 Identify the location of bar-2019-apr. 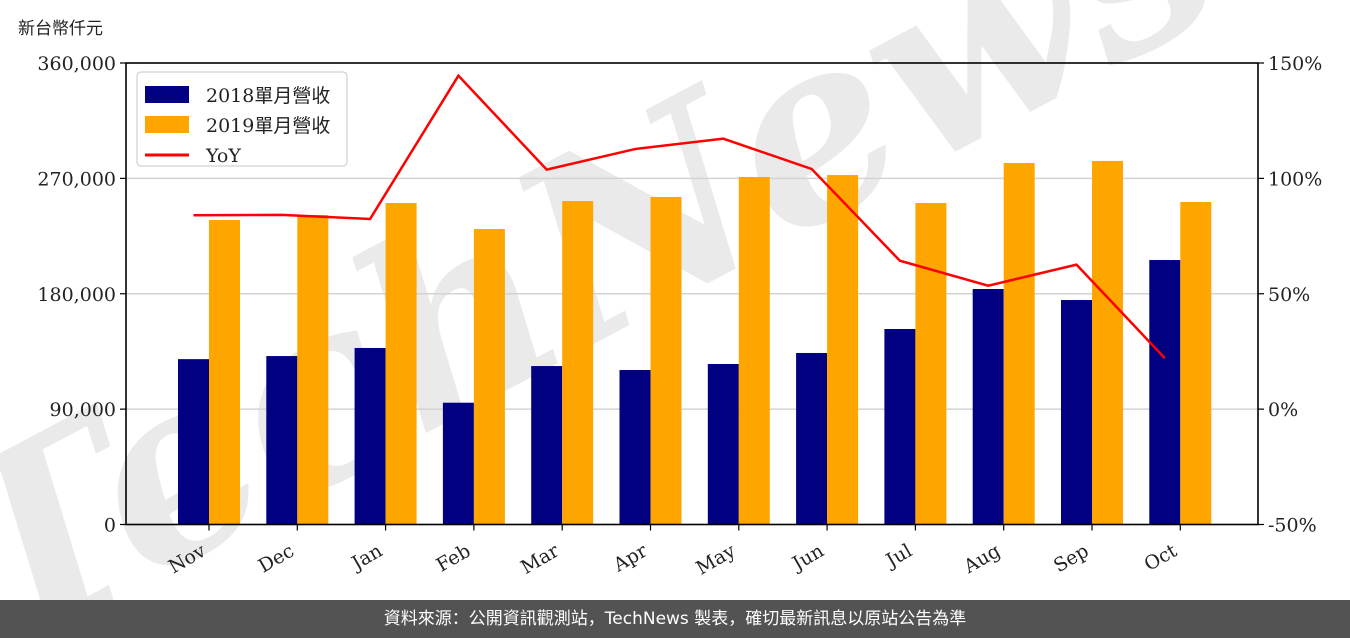
(666, 360).